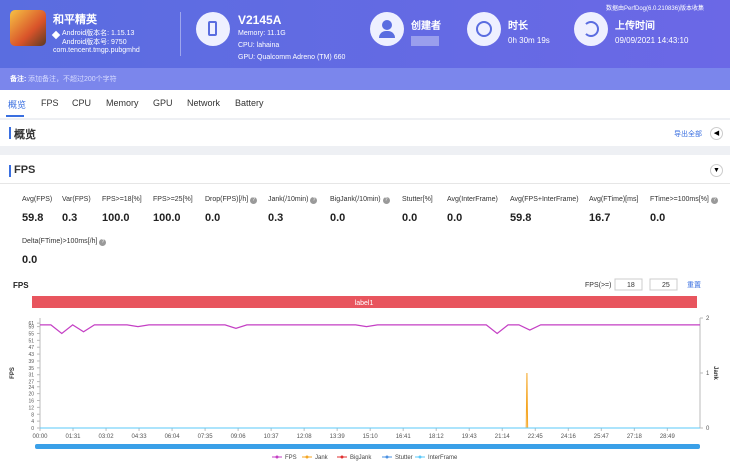 This screenshot has height=463, width=730. I want to click on threshold-value: 25, so click(666, 285).